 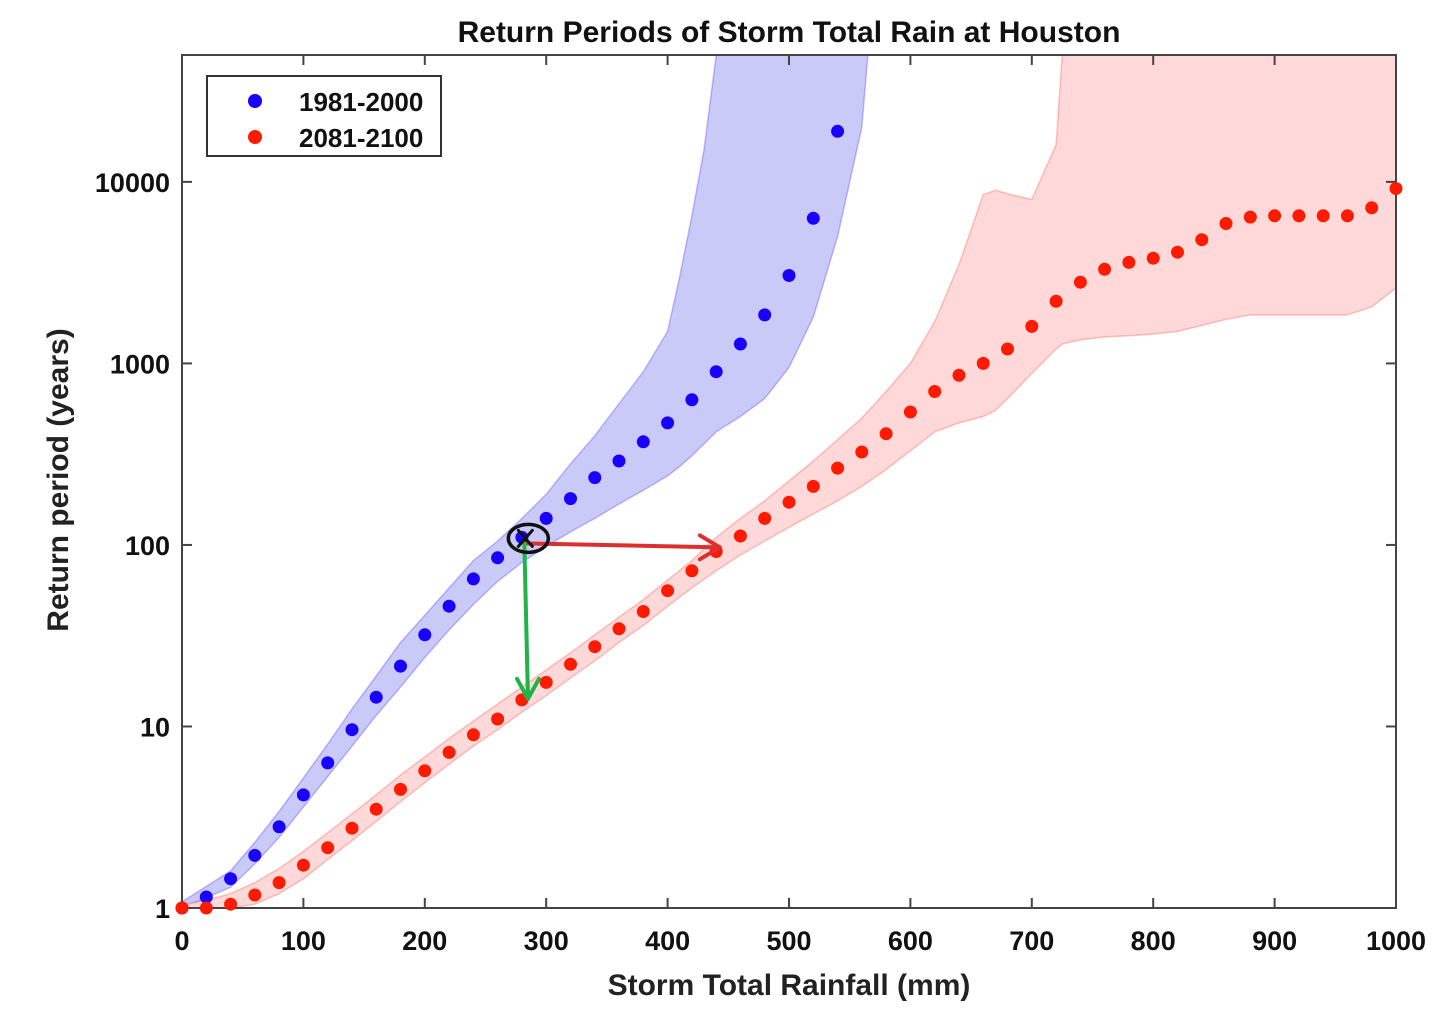 I want to click on x-axis-title: Storm Total Rainfall (mm), so click(x=789, y=985).